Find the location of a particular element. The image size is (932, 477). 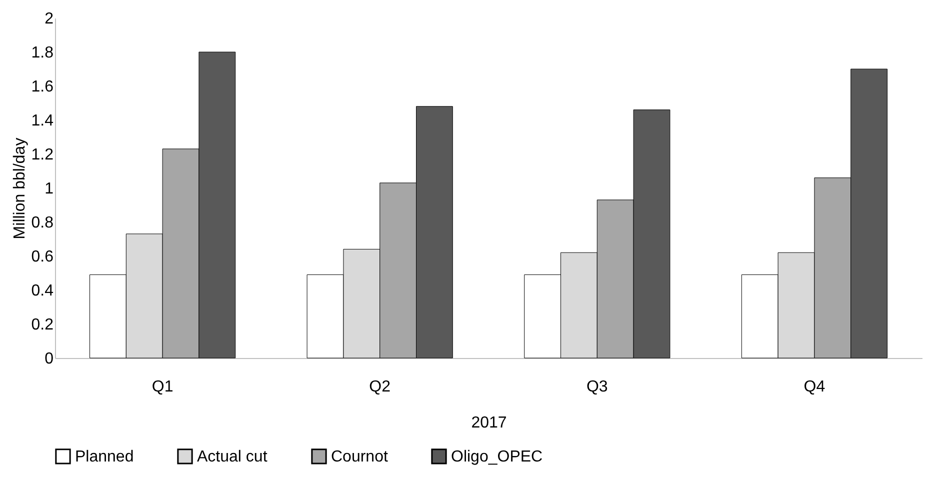

y-tick-label: 0.6 is located at coordinates (42, 257).